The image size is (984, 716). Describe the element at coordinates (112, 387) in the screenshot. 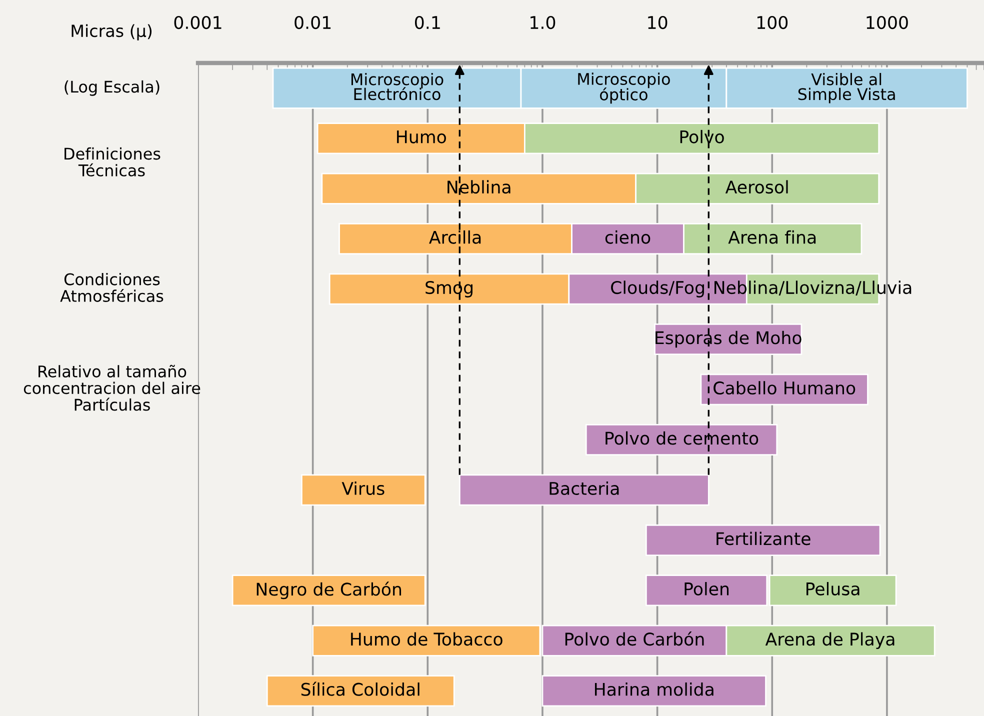

I see `annotation: Relativo al tamaño concentracion del aire Partículas` at that location.